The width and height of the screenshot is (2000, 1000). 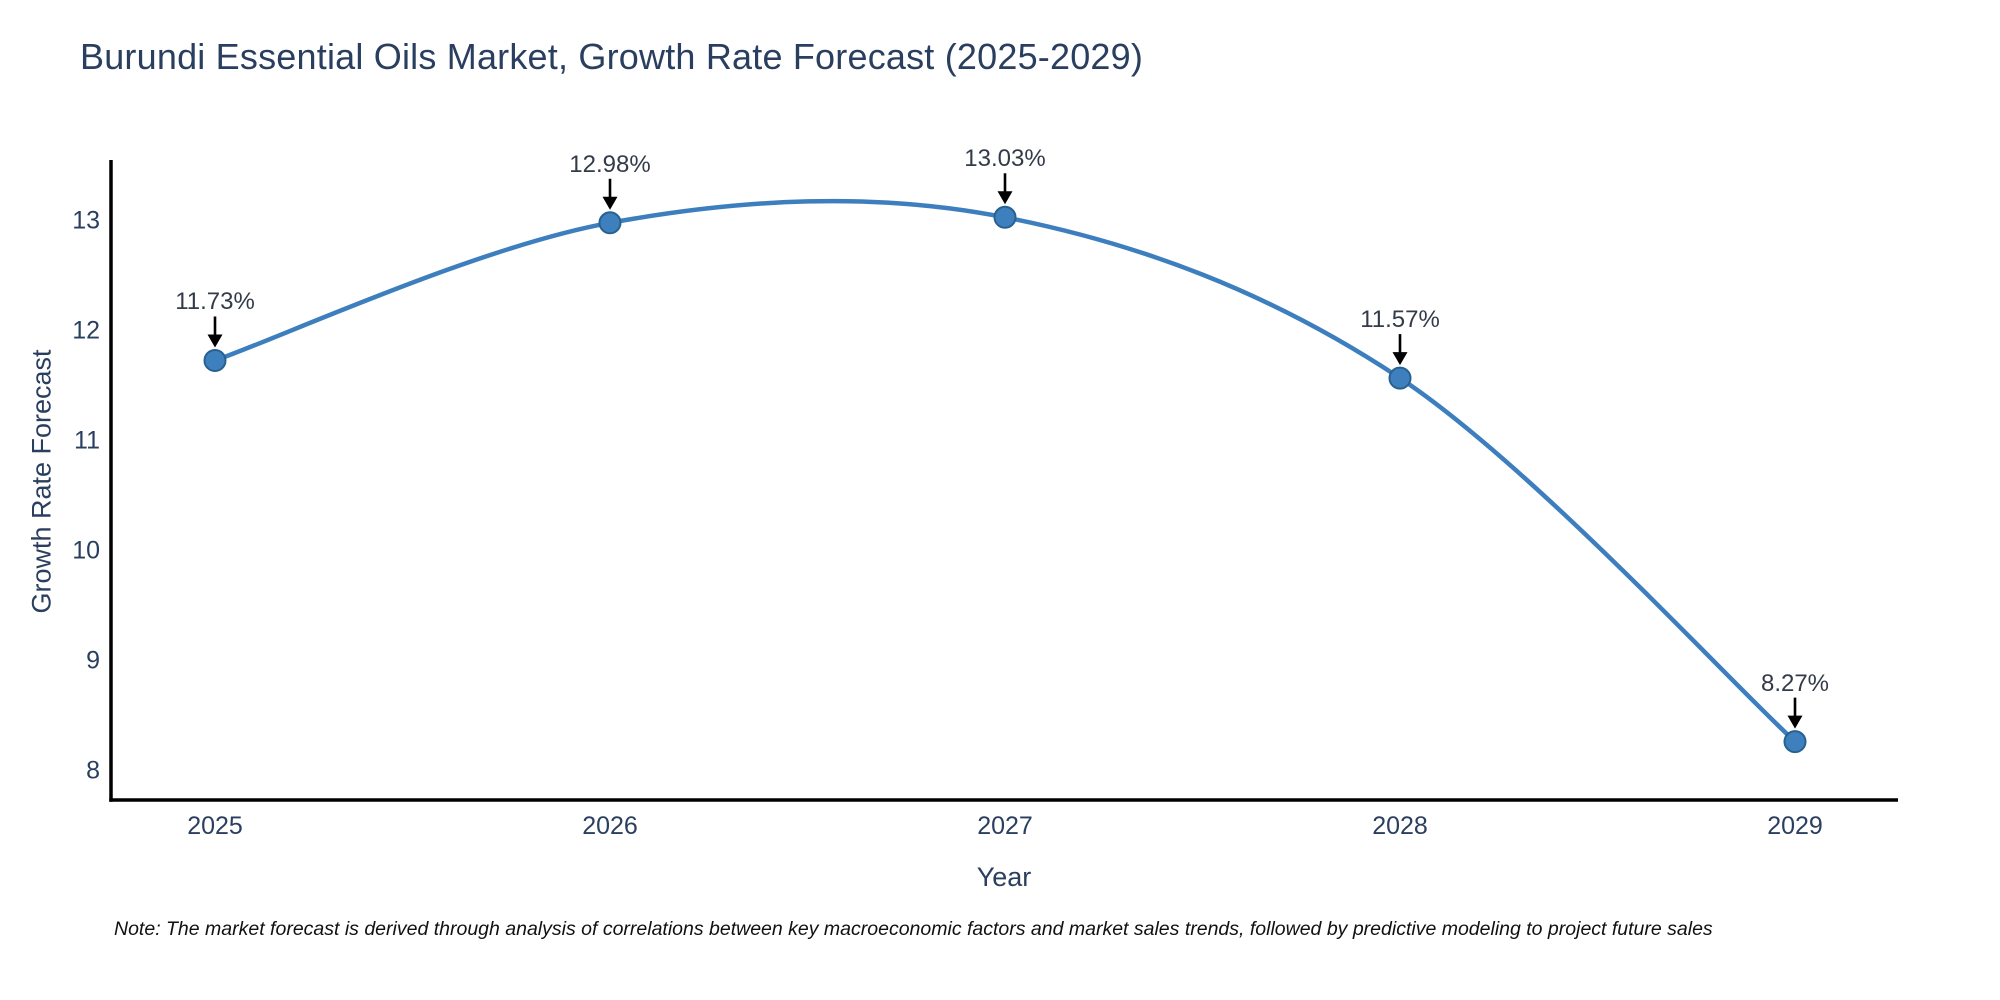 I want to click on data-point-label: 8.27%, so click(x=1795, y=683).